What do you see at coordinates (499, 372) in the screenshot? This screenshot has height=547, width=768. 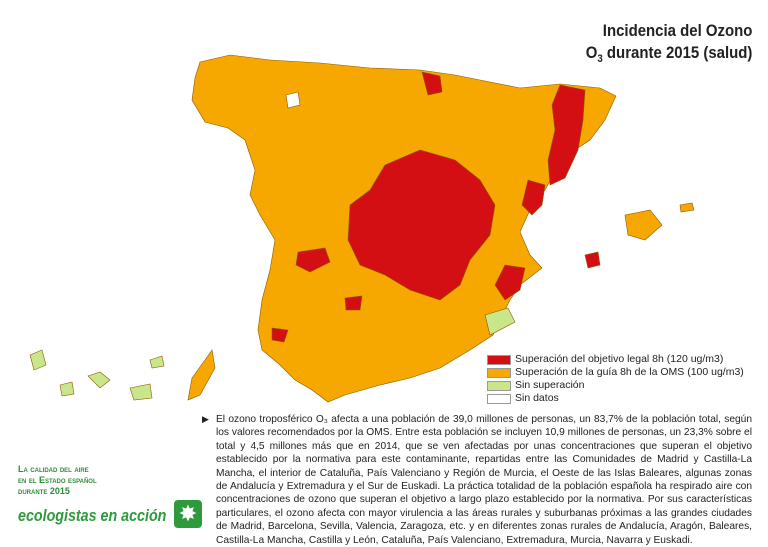 I see `legend-swatch-orange` at bounding box center [499, 372].